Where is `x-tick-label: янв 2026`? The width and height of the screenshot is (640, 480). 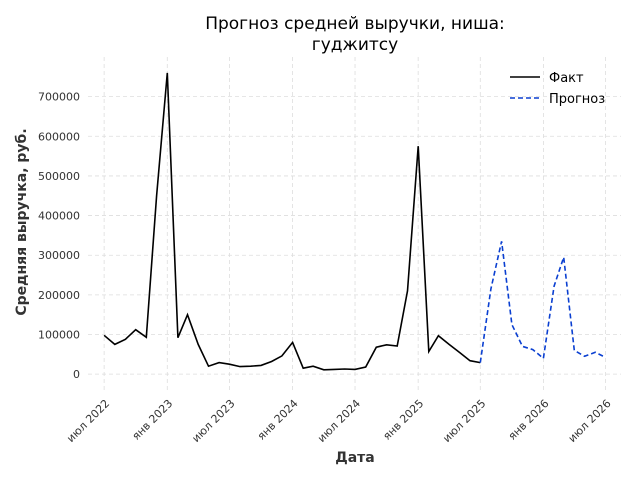
x-tick-label: янв 2026 is located at coordinates (529, 420).